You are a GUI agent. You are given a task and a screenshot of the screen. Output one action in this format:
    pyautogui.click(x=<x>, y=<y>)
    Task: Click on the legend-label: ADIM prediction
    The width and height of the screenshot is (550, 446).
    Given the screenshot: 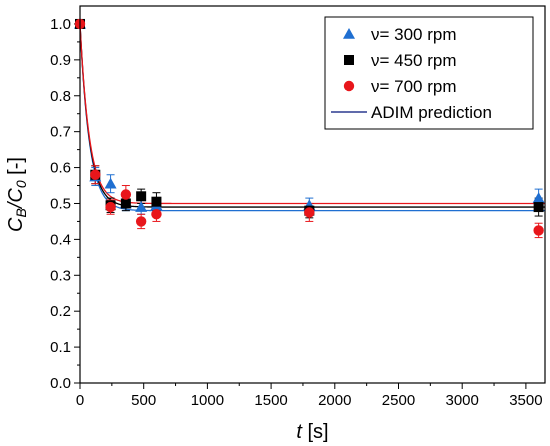 What is the action you would take?
    pyautogui.click(x=431, y=112)
    